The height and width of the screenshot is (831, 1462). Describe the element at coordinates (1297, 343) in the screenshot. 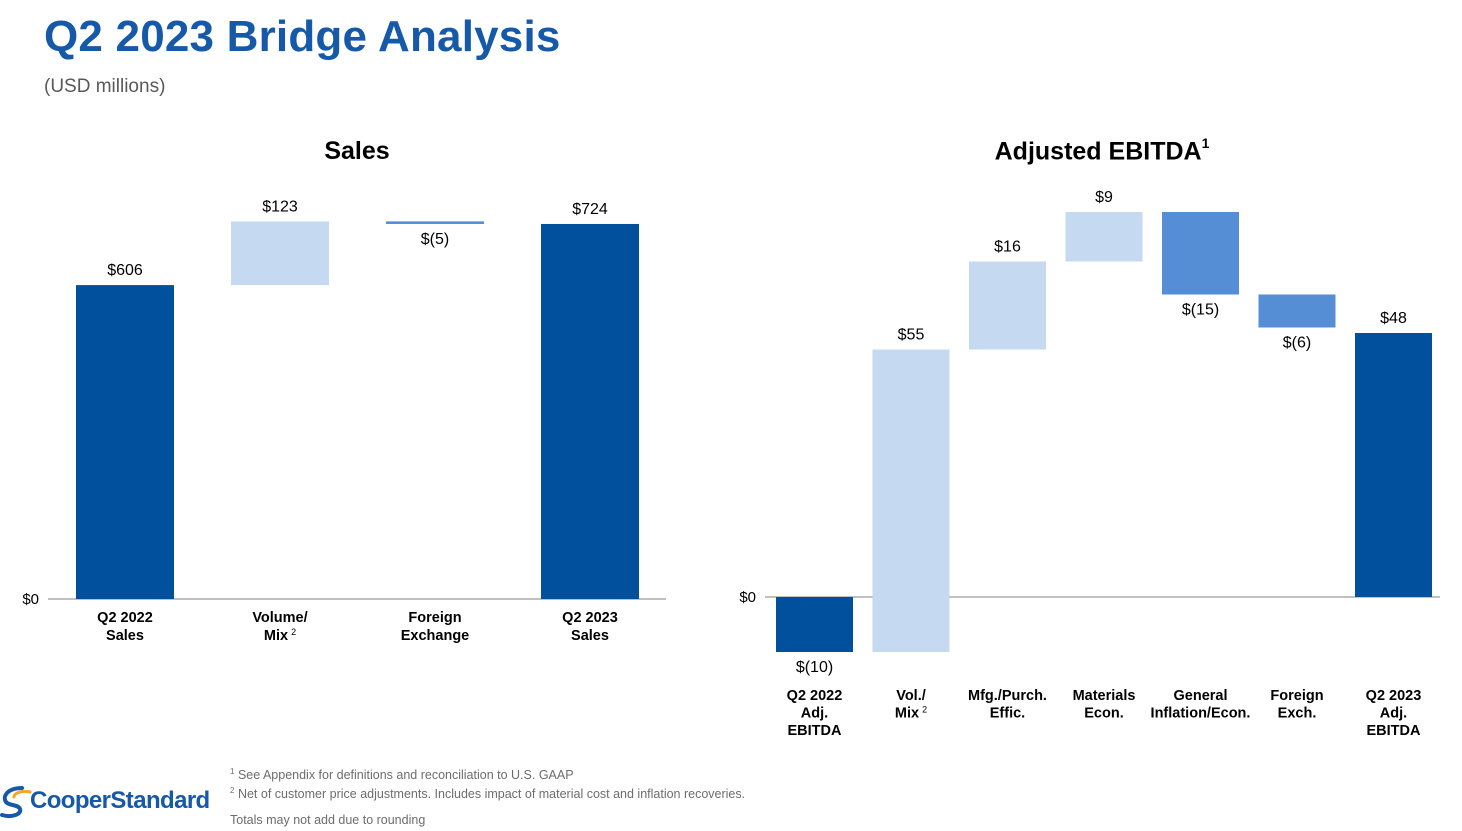

I see `ebitda-data-label-6: $(6)` at that location.